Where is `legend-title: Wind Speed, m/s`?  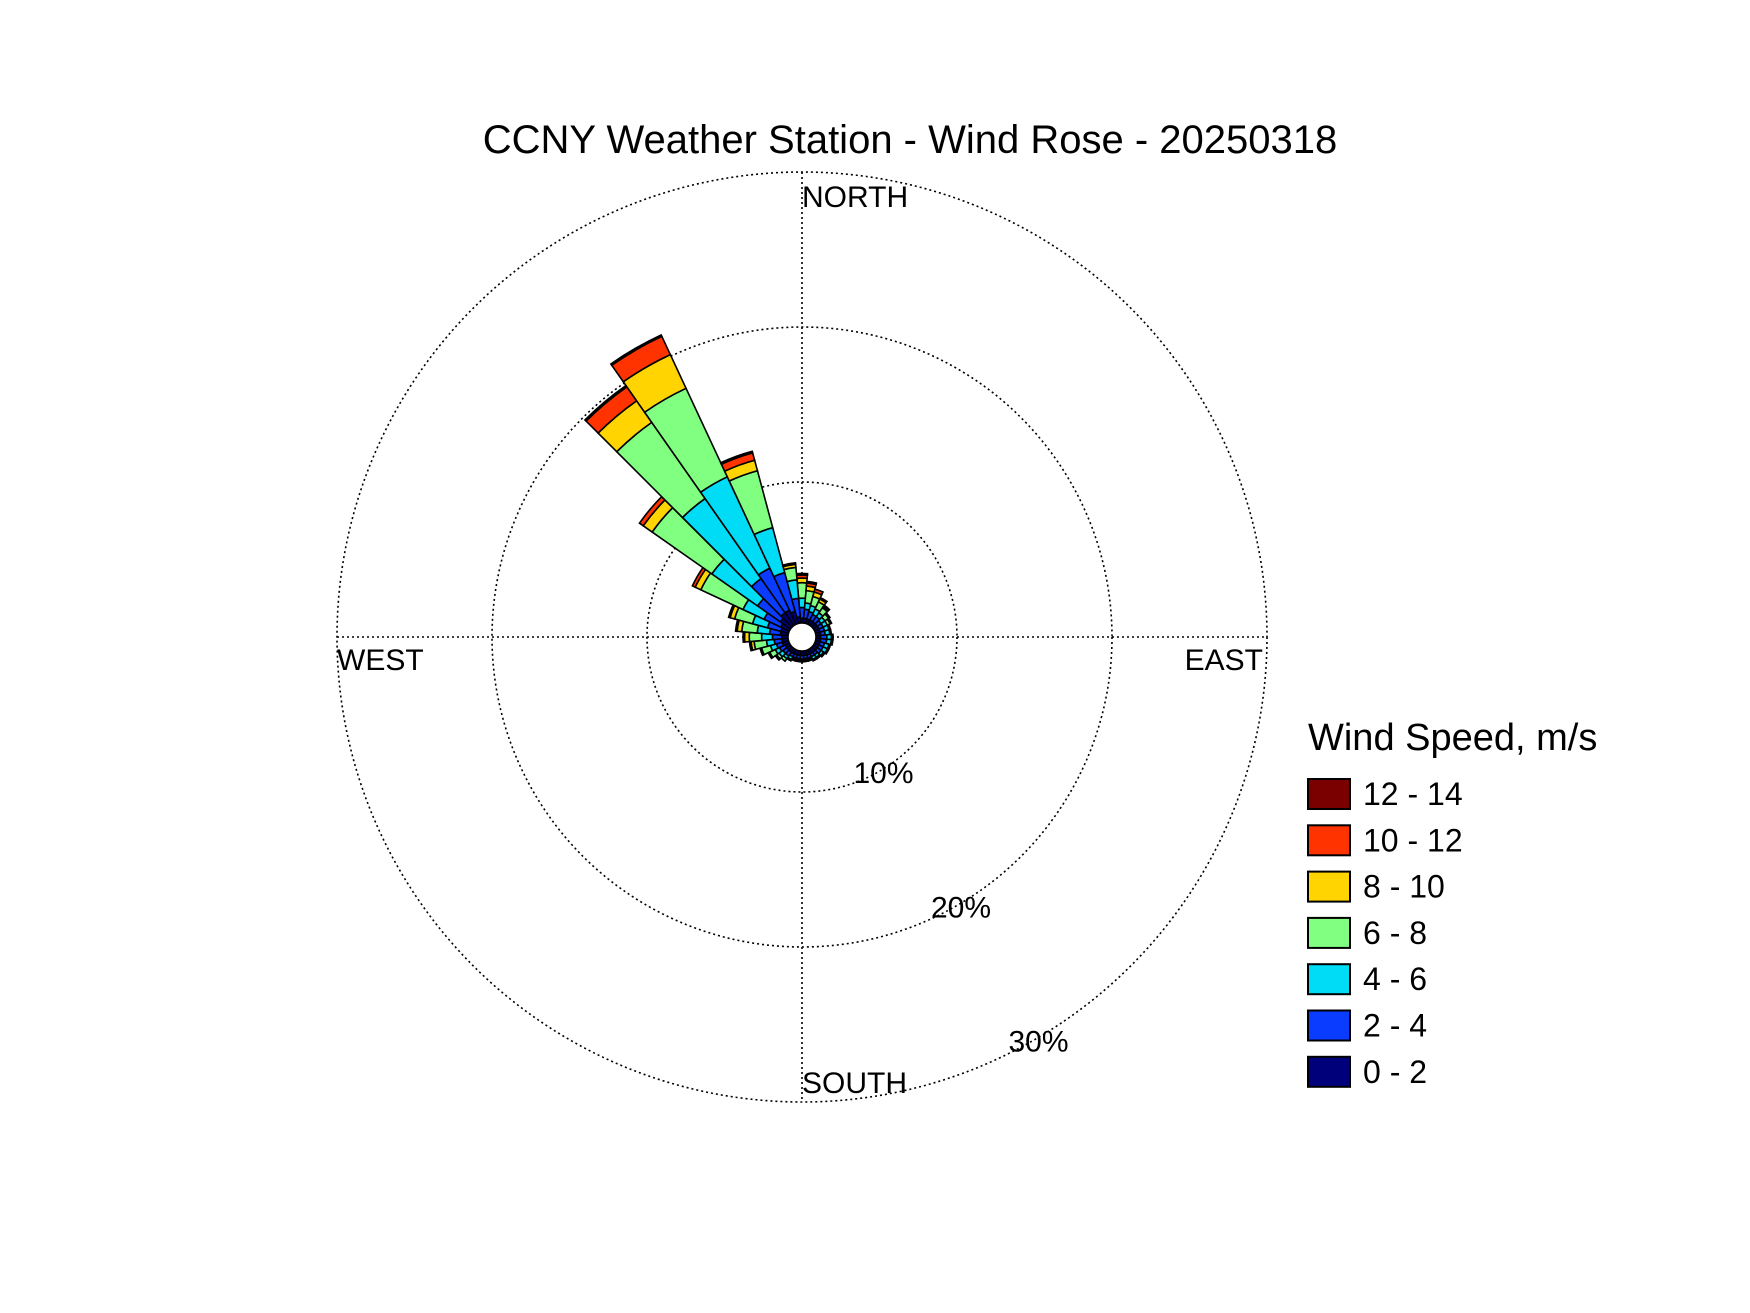
legend-title: Wind Speed, m/s is located at coordinates (1452, 738).